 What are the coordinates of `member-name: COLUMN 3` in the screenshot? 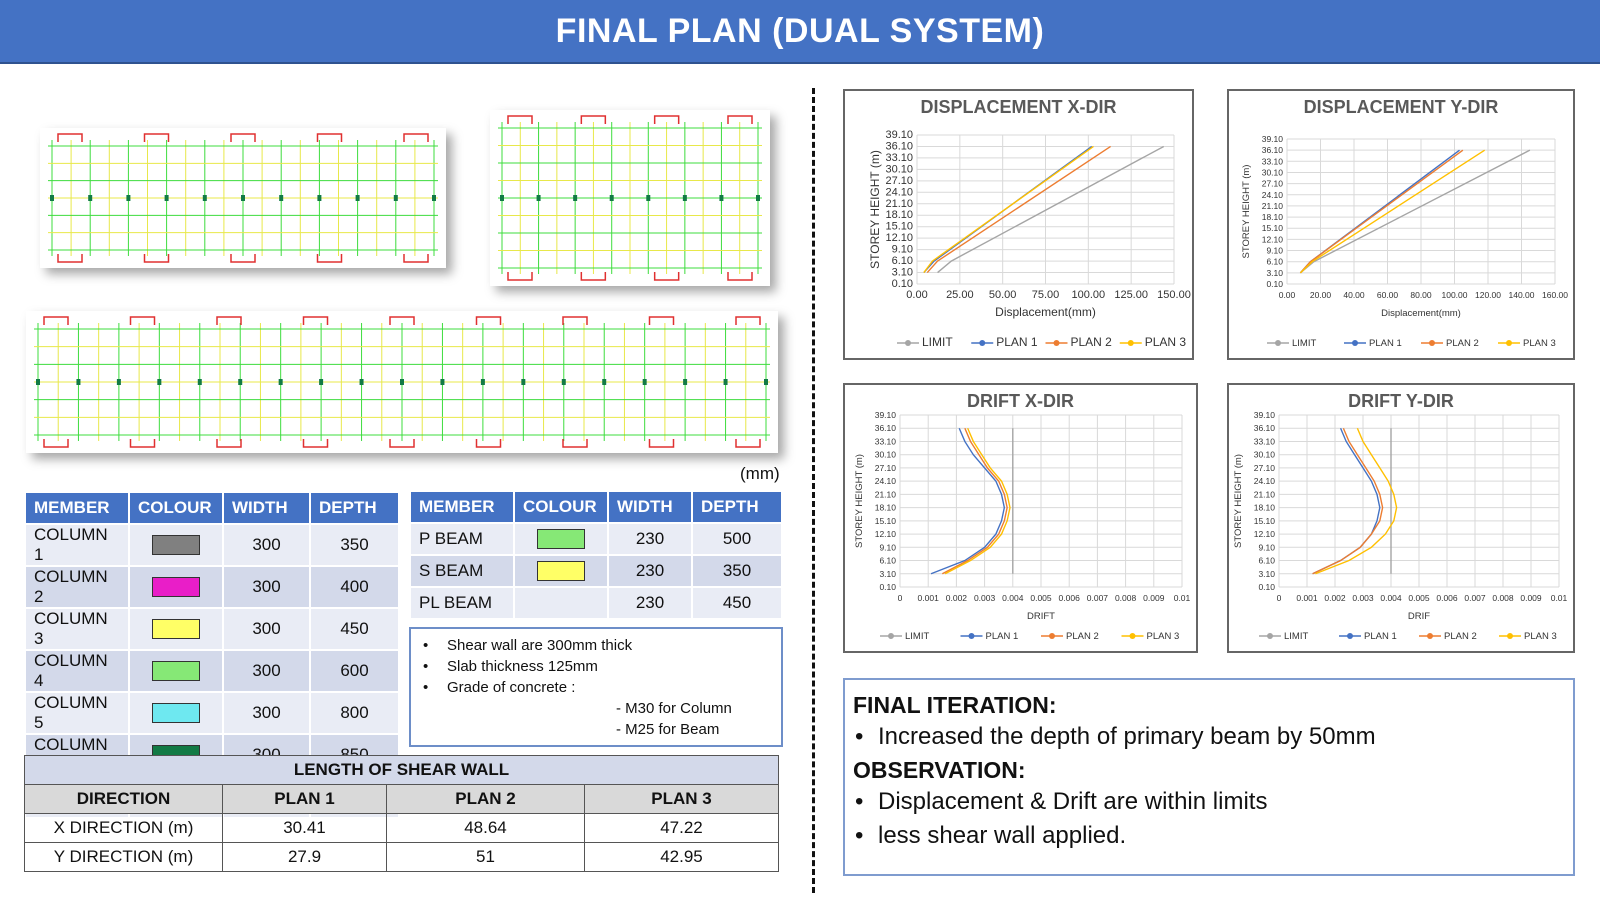 It's located at (77, 629).